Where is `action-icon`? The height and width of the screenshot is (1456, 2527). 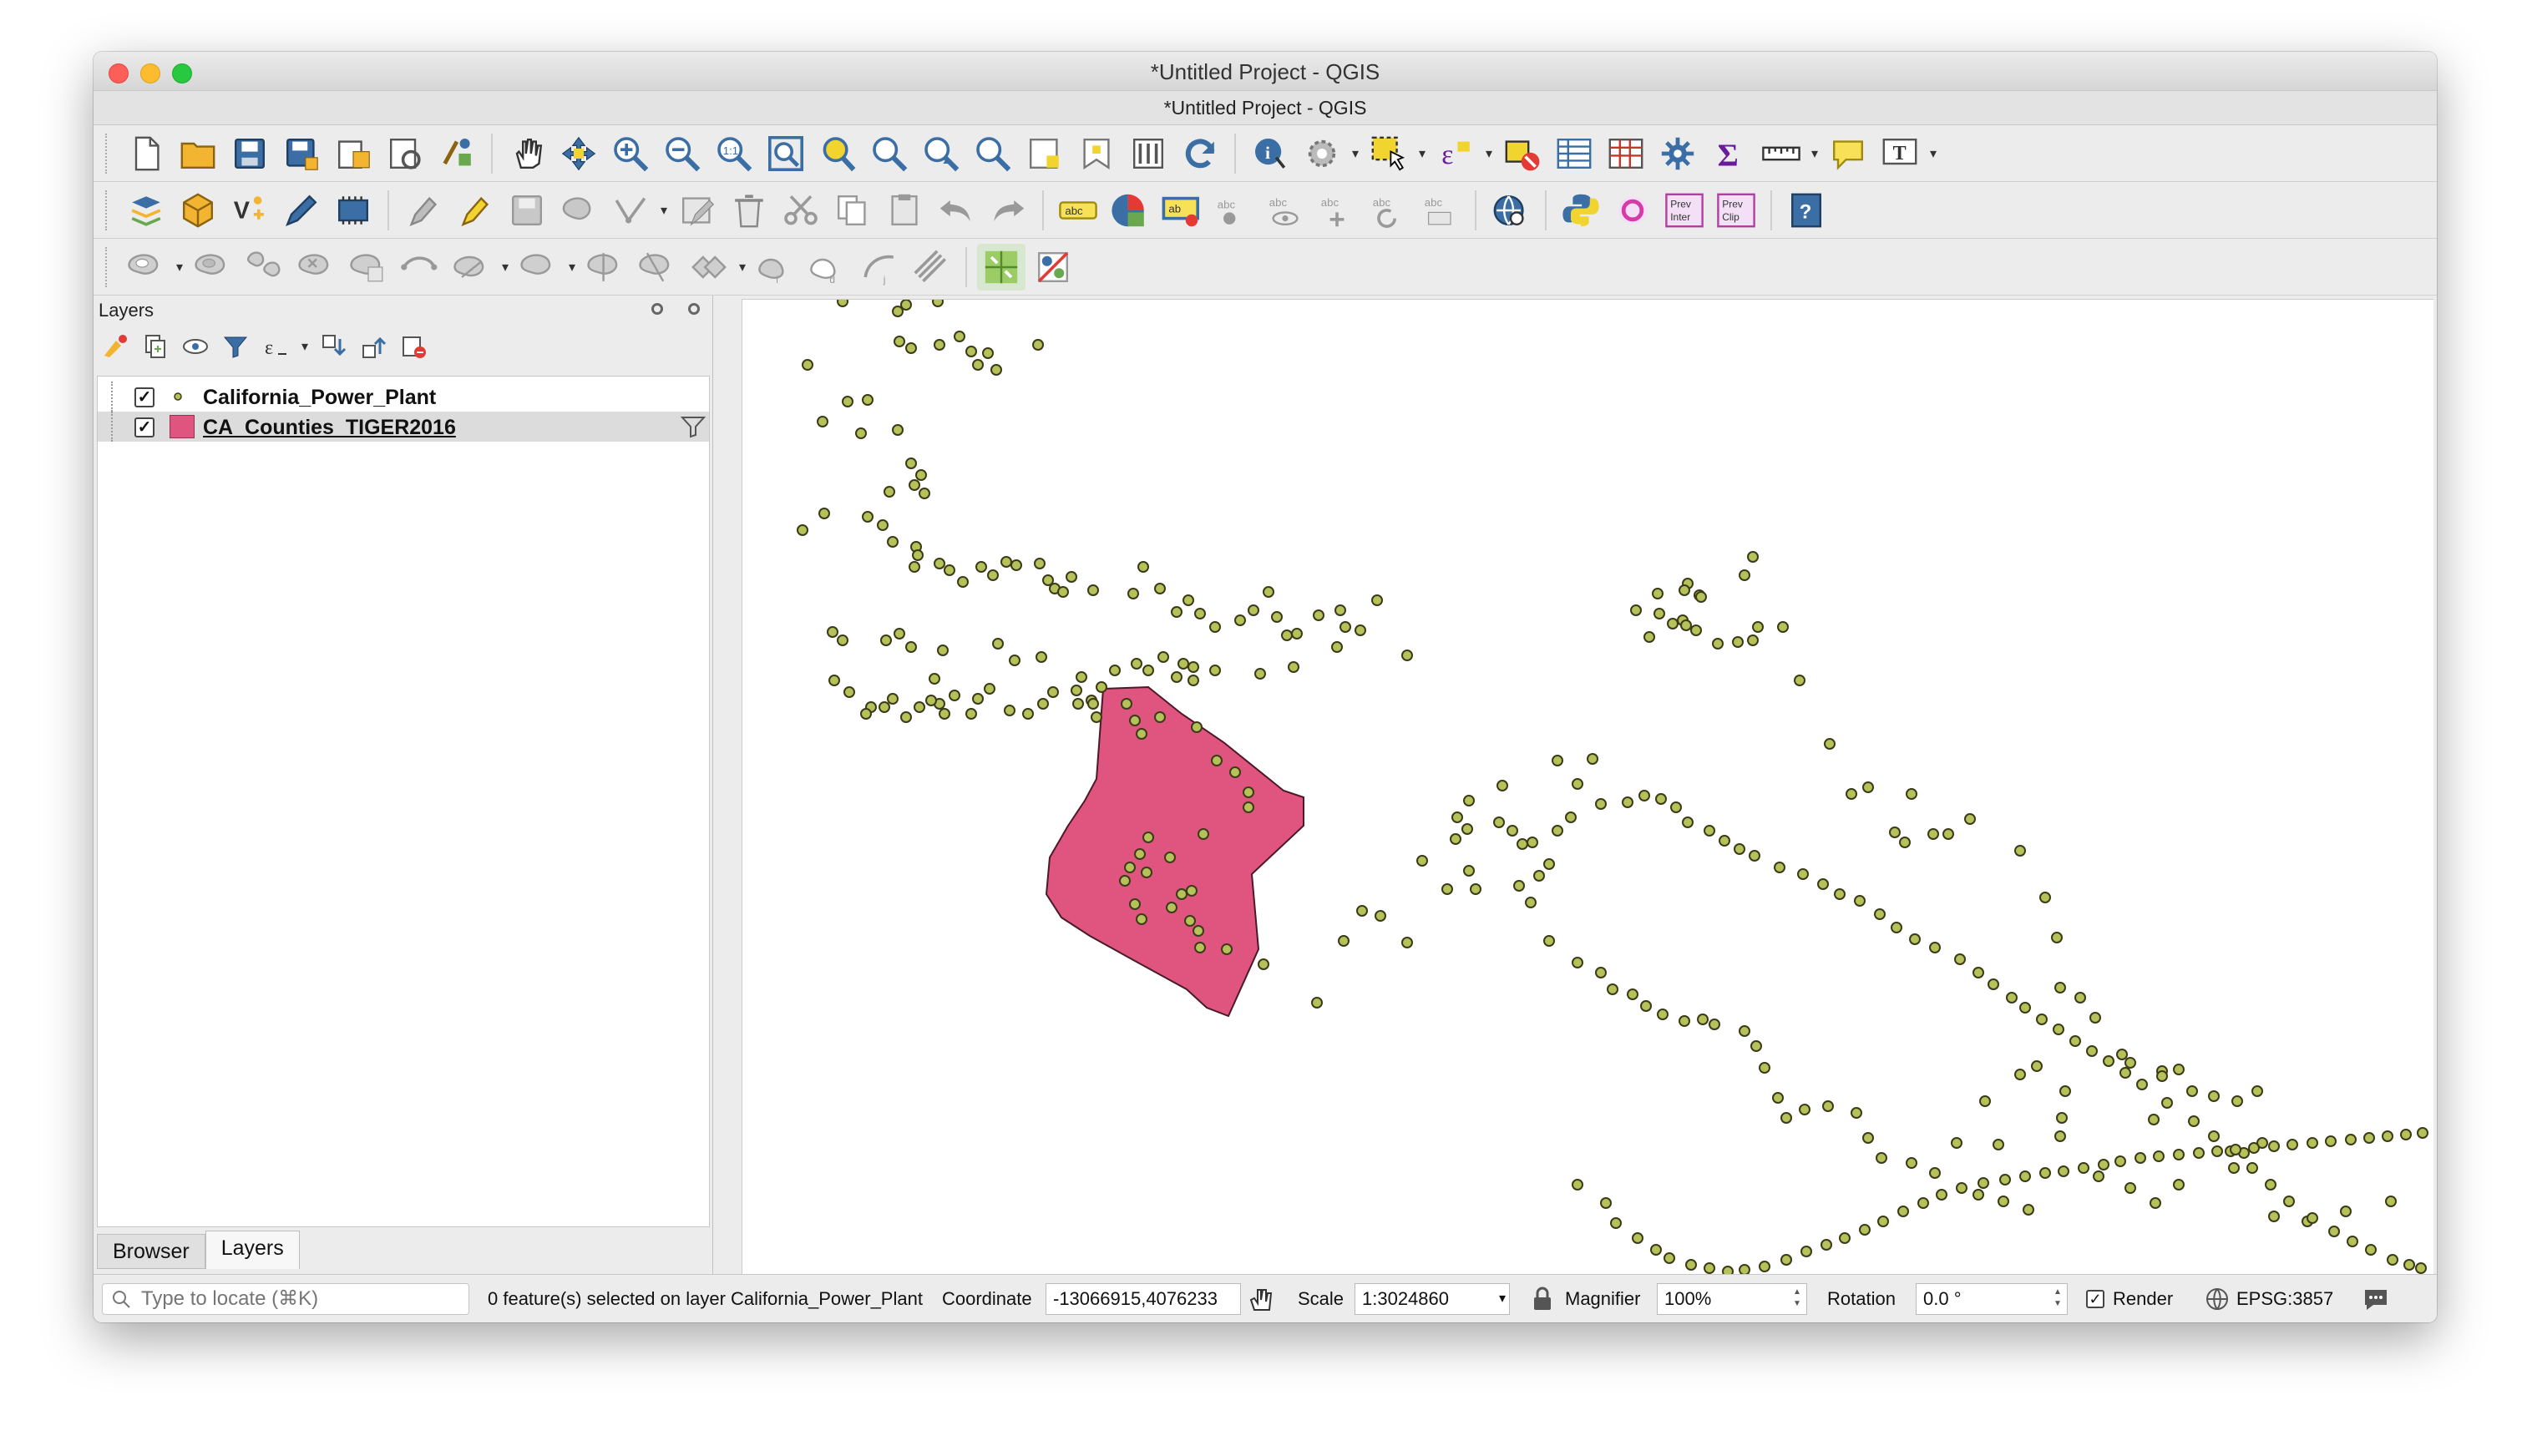 action-icon is located at coordinates (1322, 153).